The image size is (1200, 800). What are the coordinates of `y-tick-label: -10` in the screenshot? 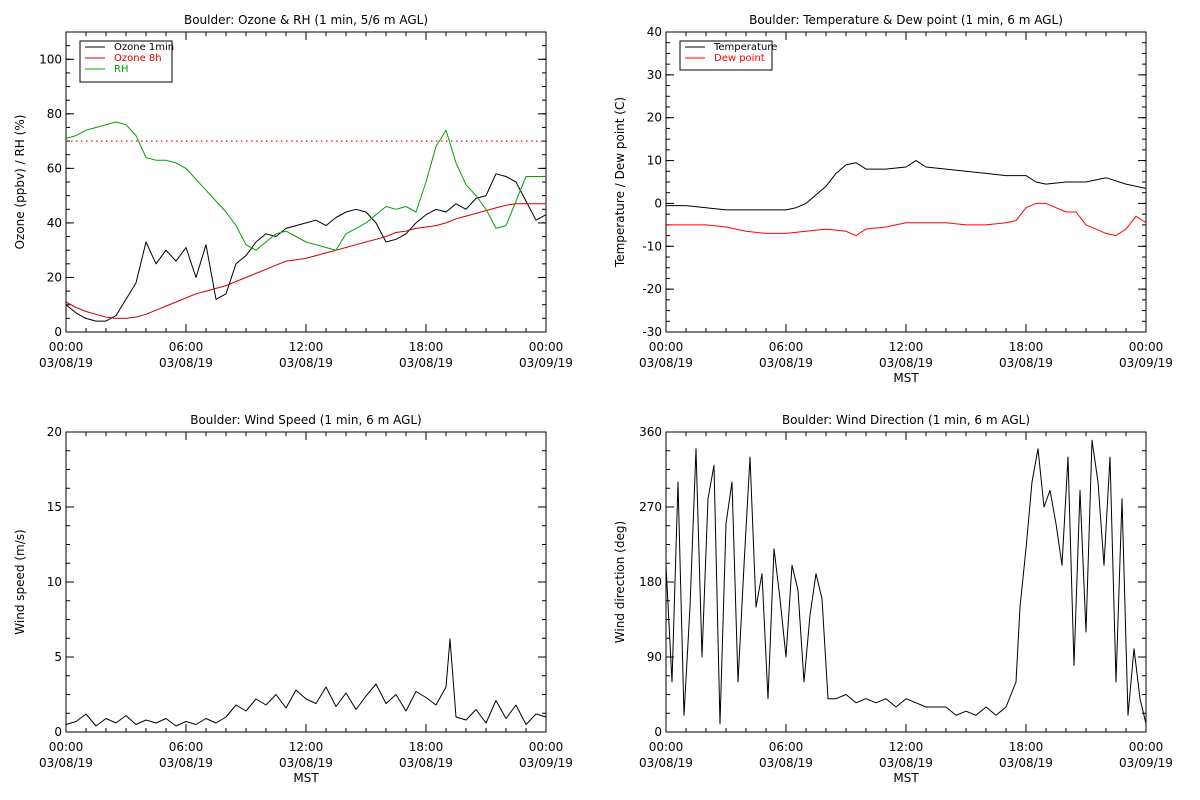 It's located at (652, 246).